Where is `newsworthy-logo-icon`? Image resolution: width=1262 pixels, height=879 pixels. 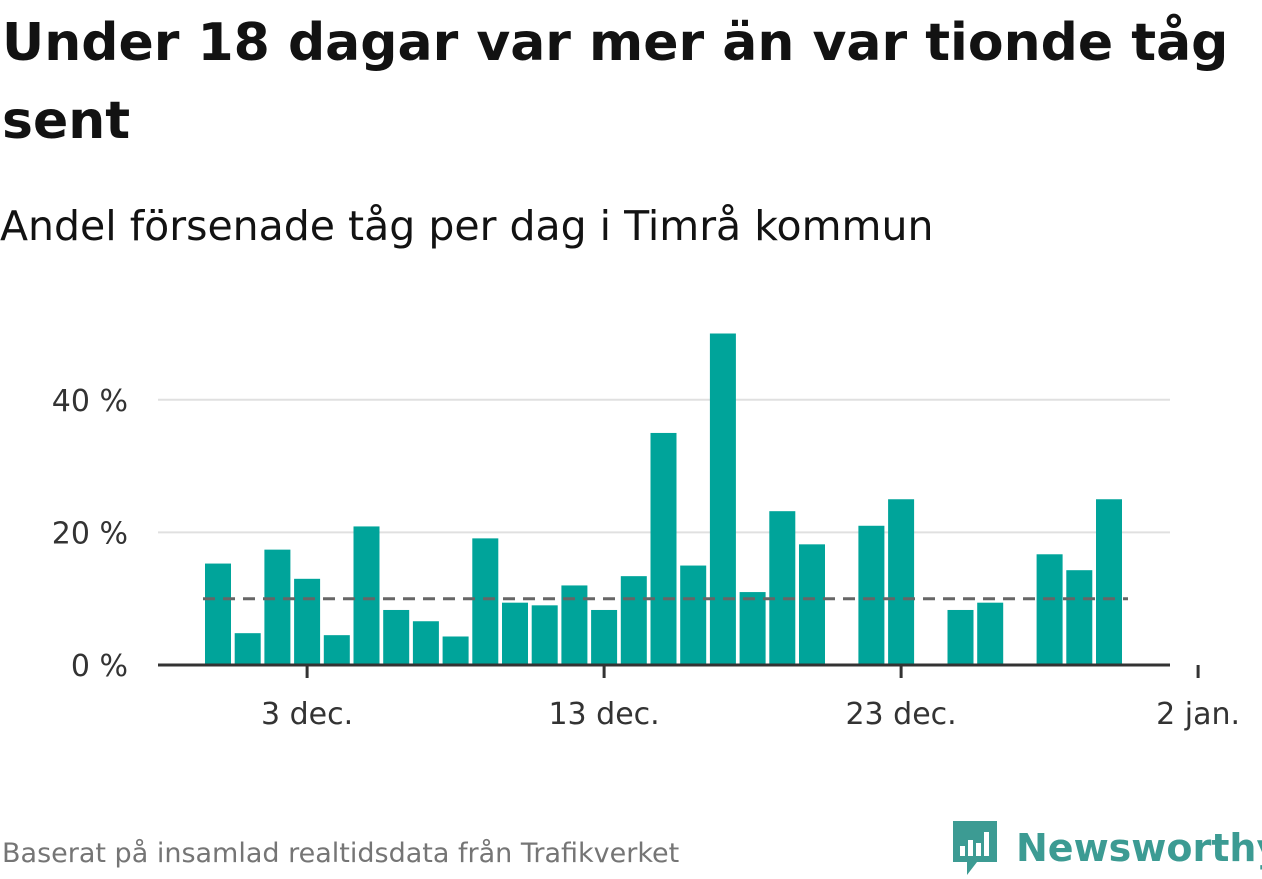
newsworthy-logo-icon is located at coordinates (975, 848).